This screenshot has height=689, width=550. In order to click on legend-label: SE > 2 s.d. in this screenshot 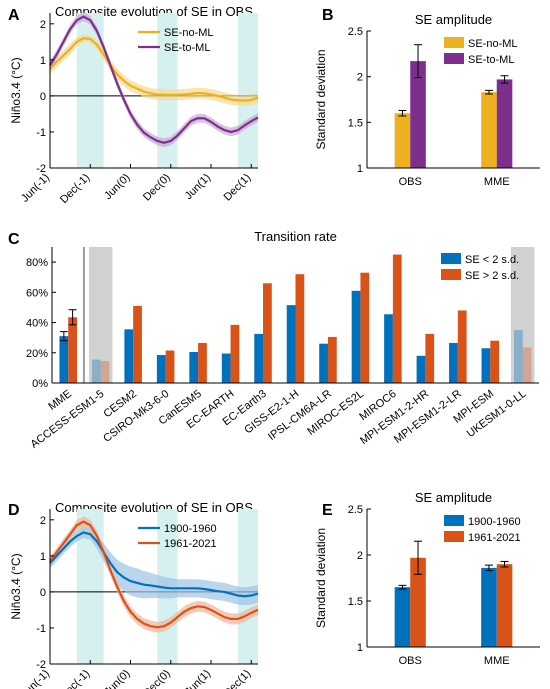, I will do `click(492, 276)`.